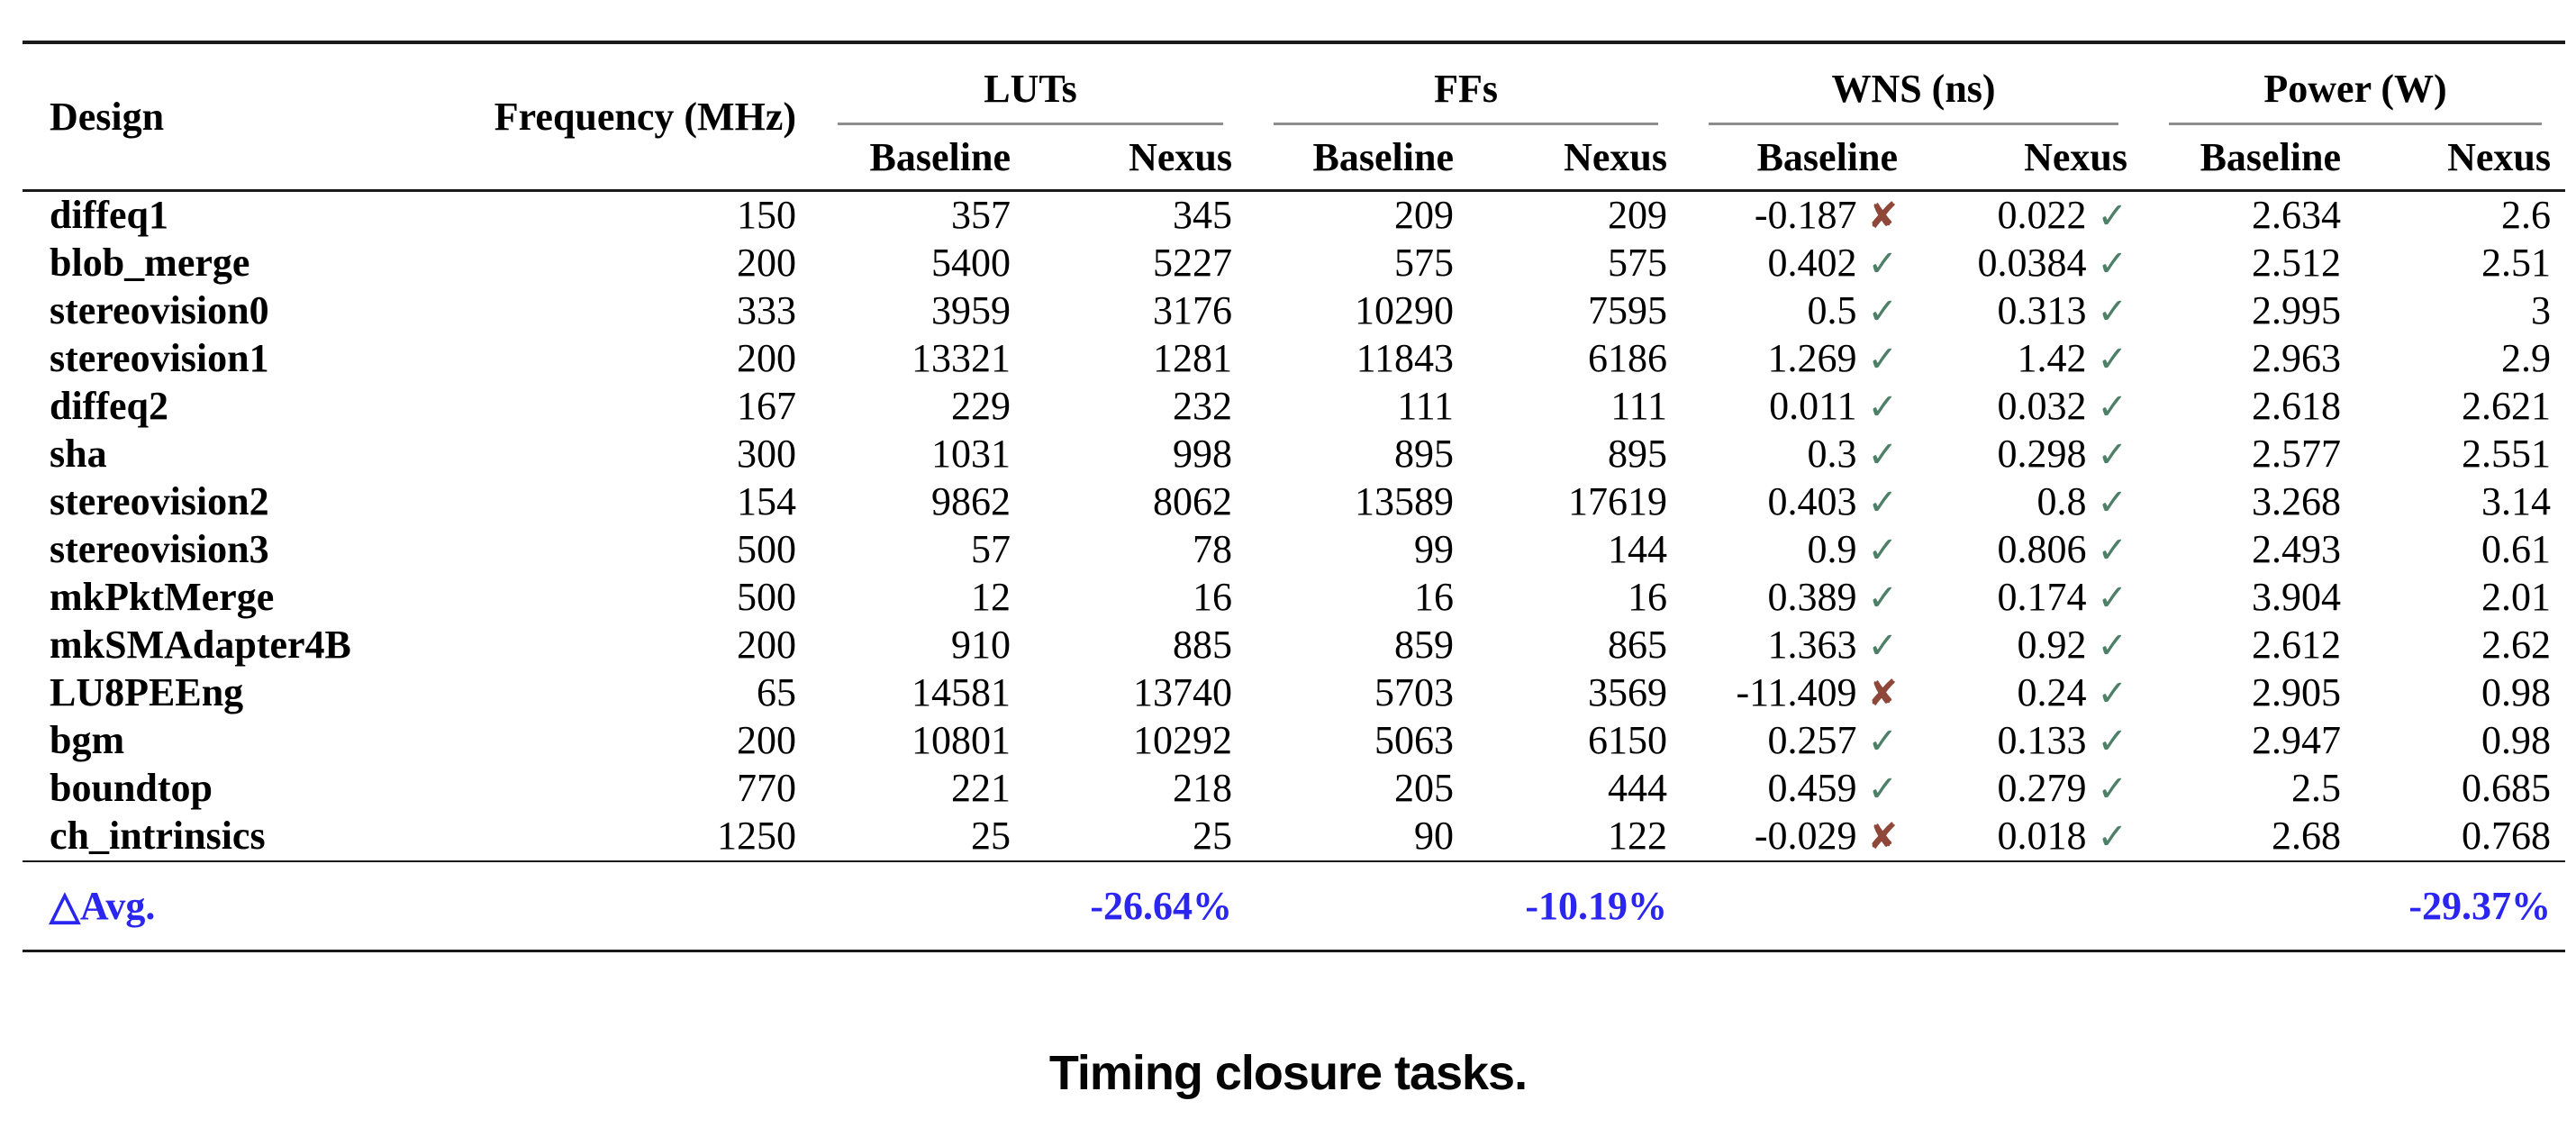  Describe the element at coordinates (1575, 215) in the screenshot. I see `ffs-nexus-value: 209` at that location.